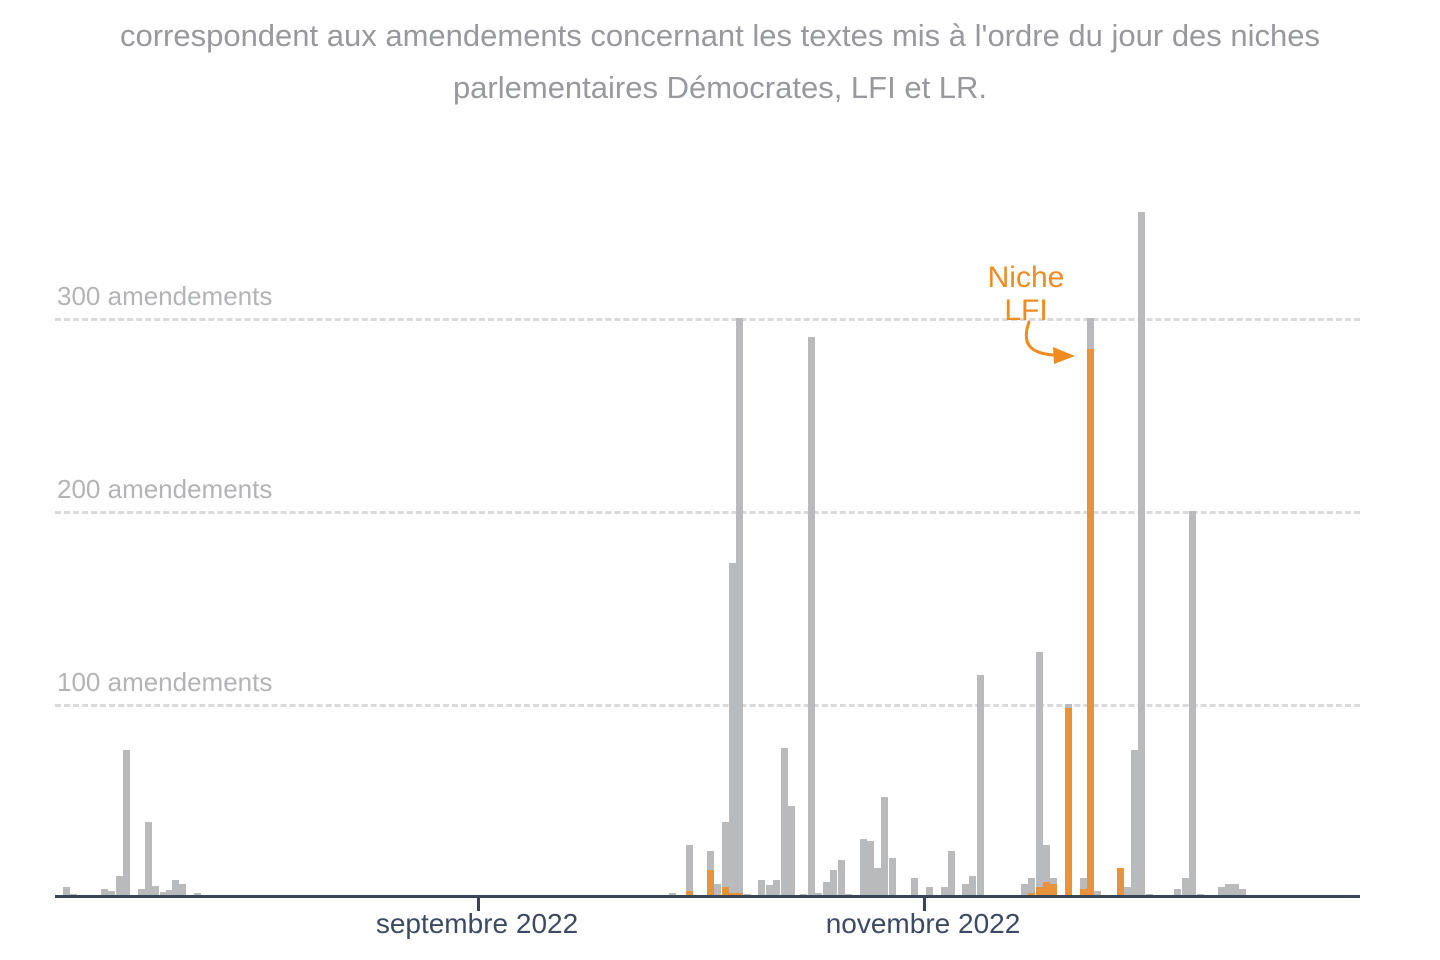 Image resolution: width=1440 pixels, height=960 pixels. Describe the element at coordinates (1026, 277) in the screenshot. I see `annotation-line-1: Niche` at that location.